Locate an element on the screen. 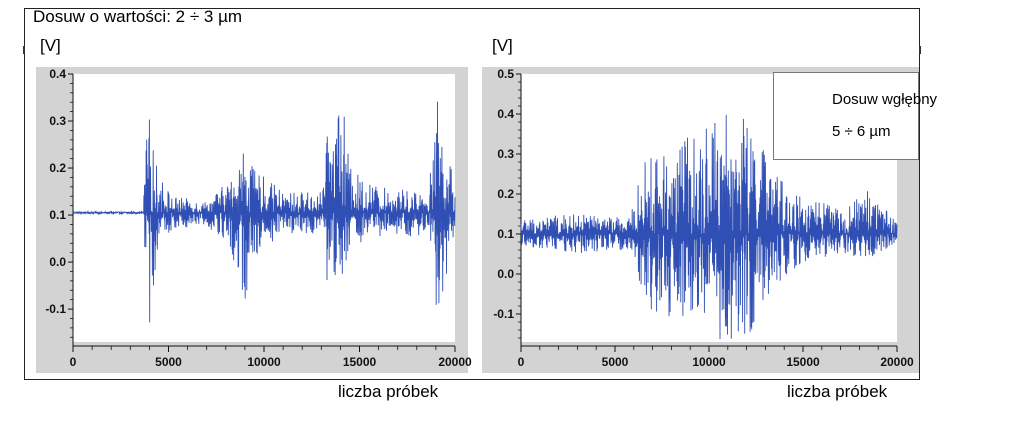  left-y-tick-label: 0.1 is located at coordinates (57, 215).